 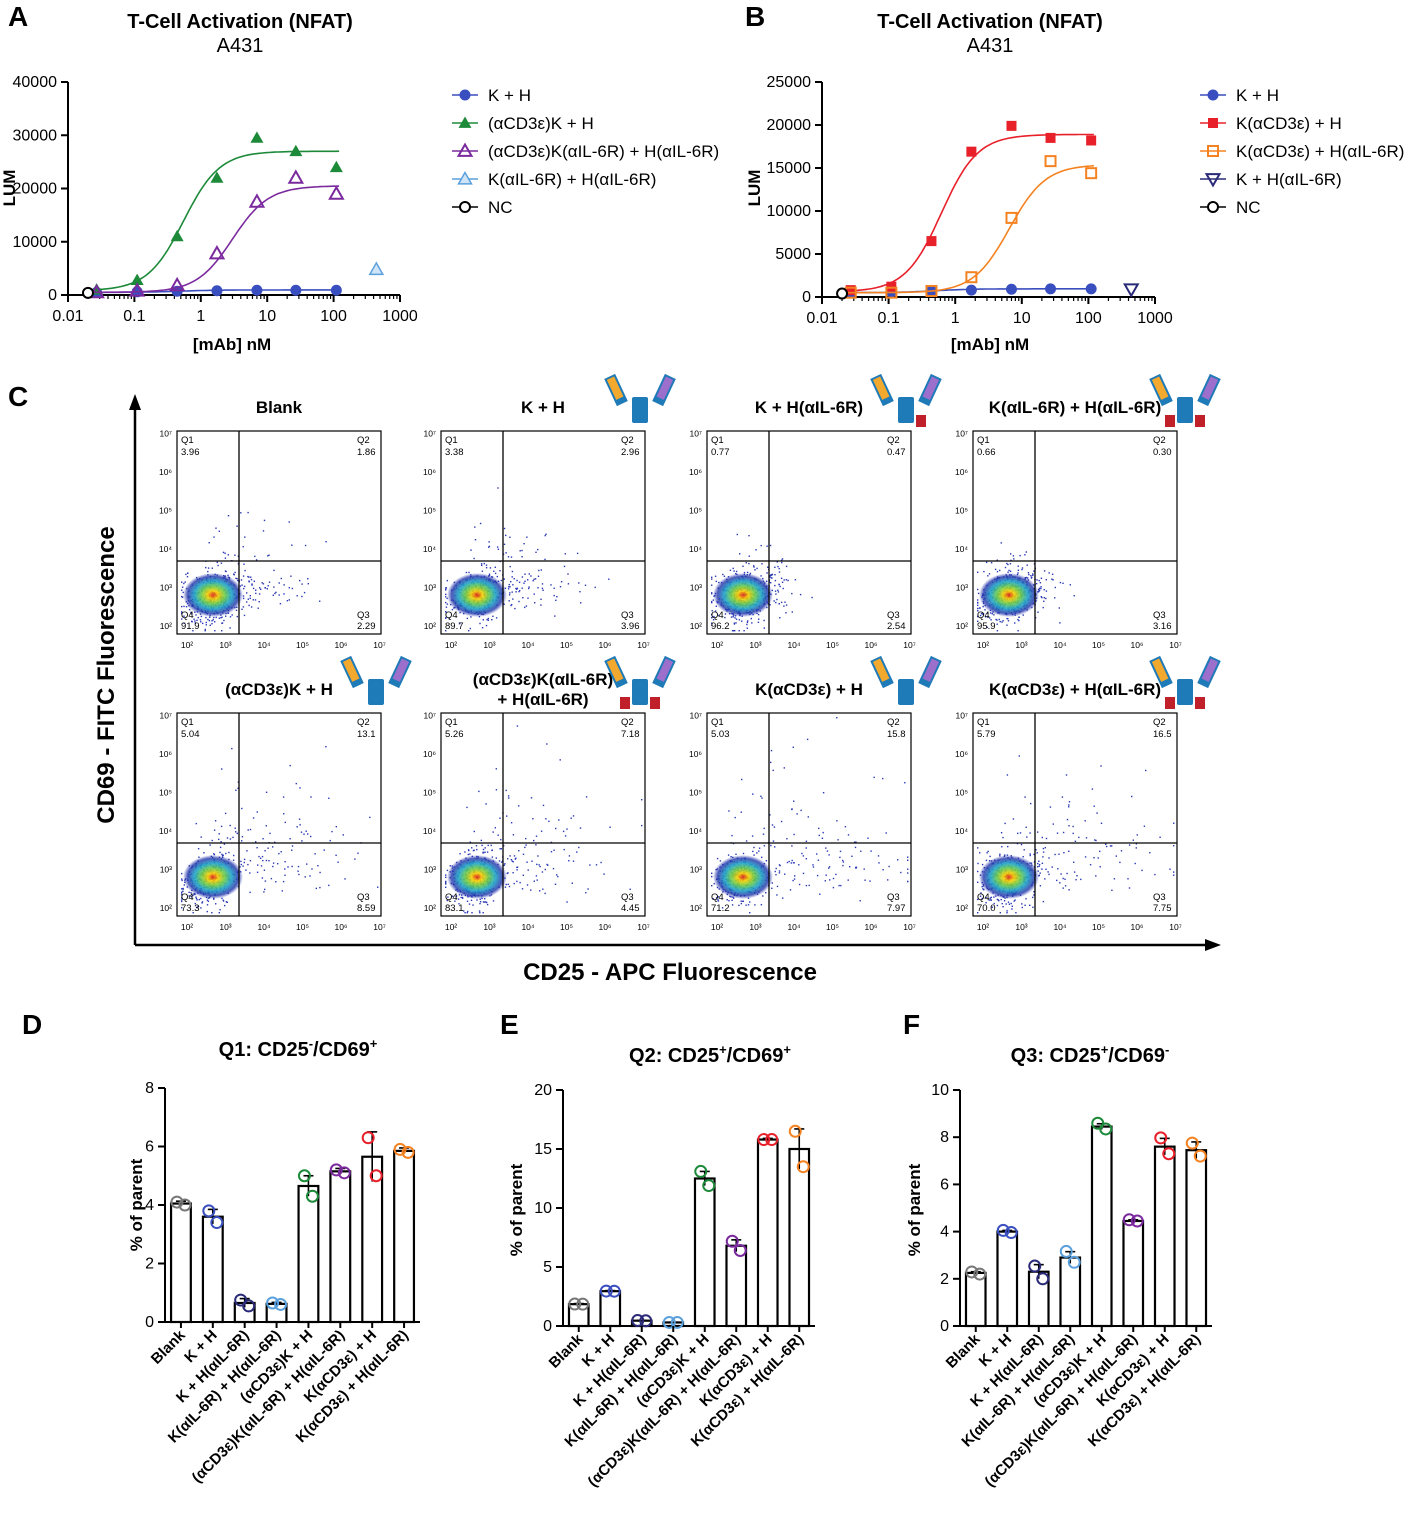 I want to click on chart-e-x-tick-label: Blank, so click(x=566, y=1350).